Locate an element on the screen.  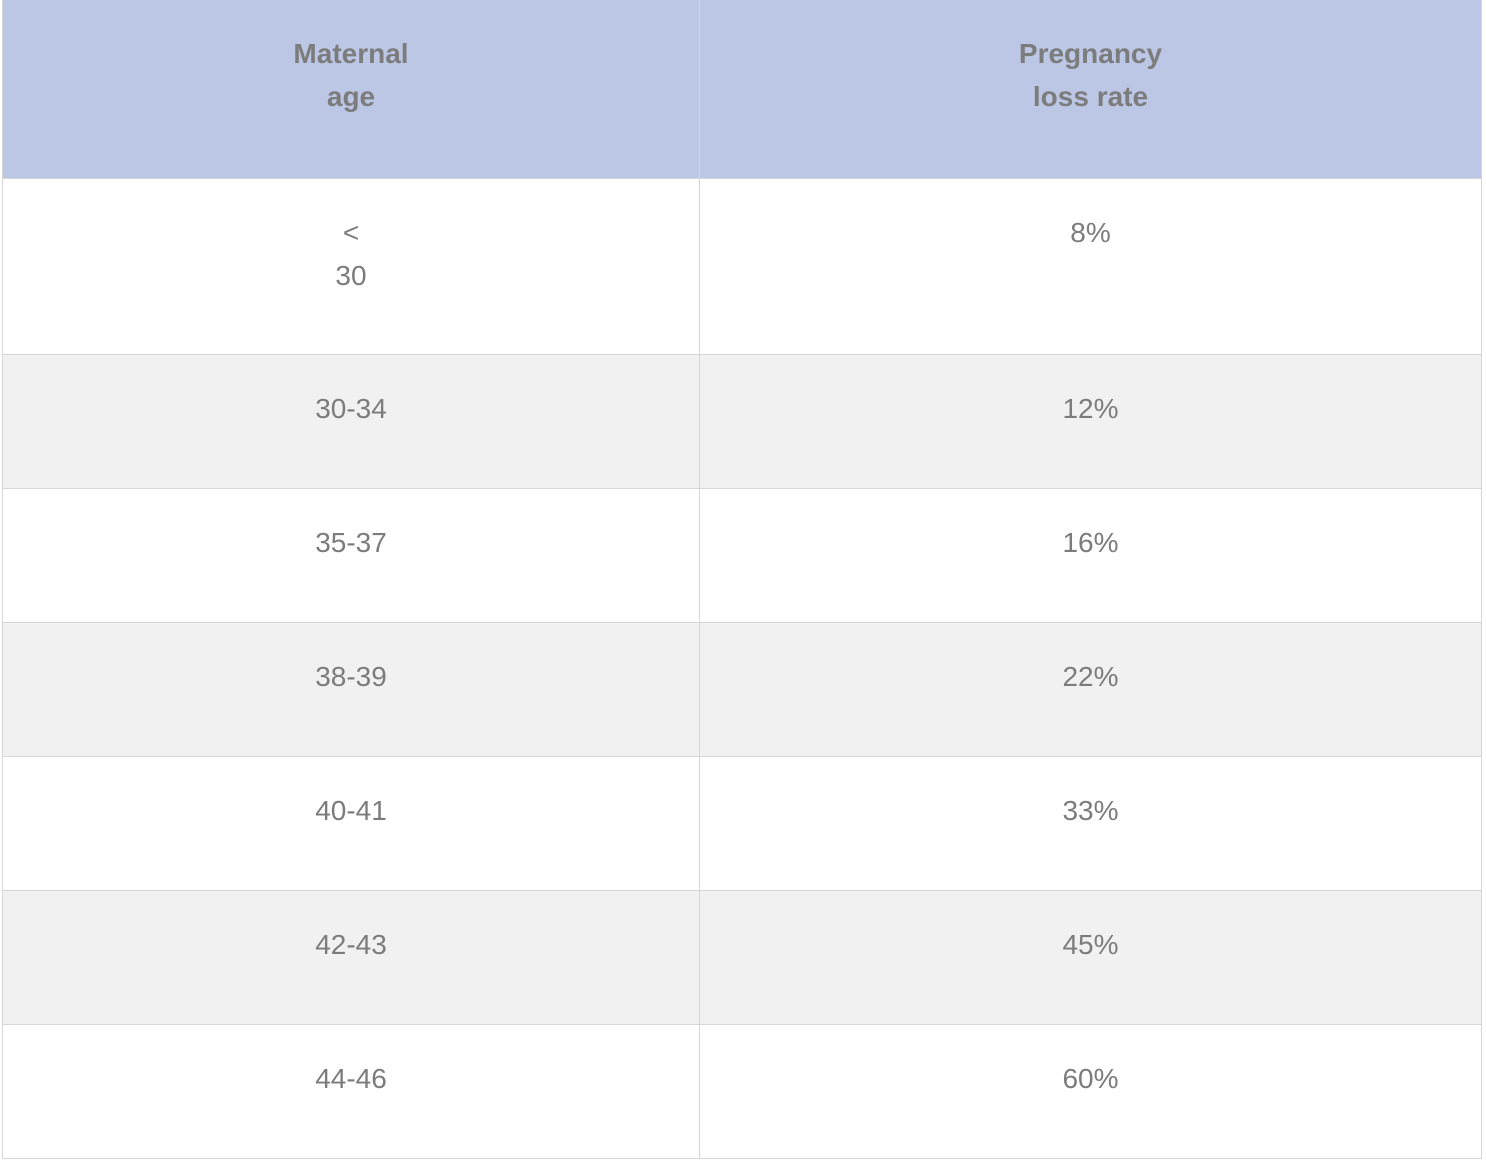
table-row: 38-39 22% is located at coordinates (742, 689).